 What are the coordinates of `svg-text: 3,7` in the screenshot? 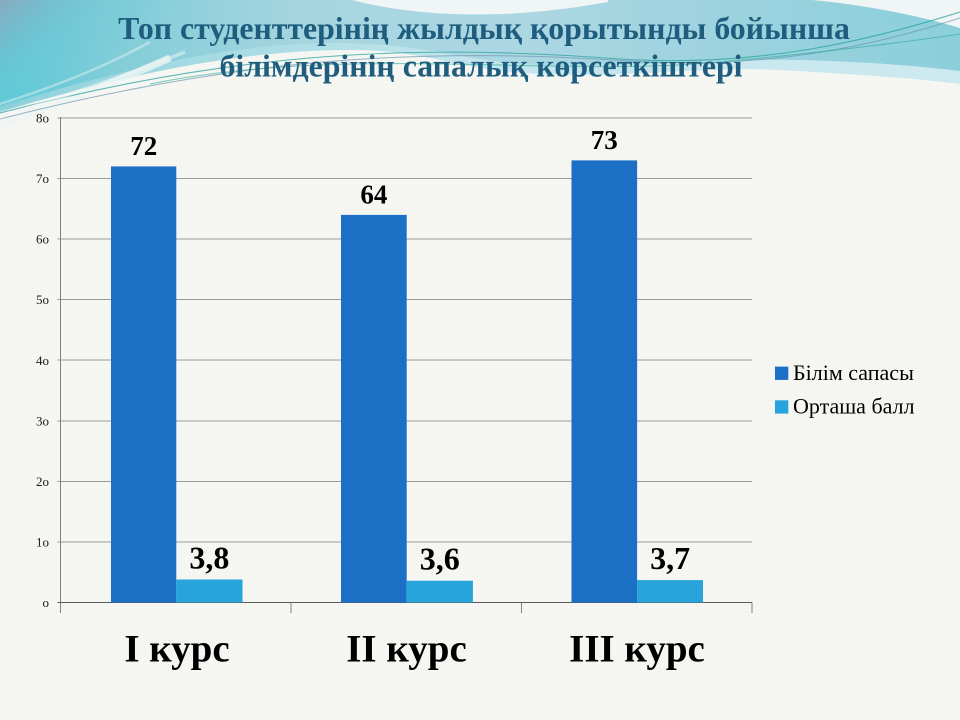 It's located at (670, 558).